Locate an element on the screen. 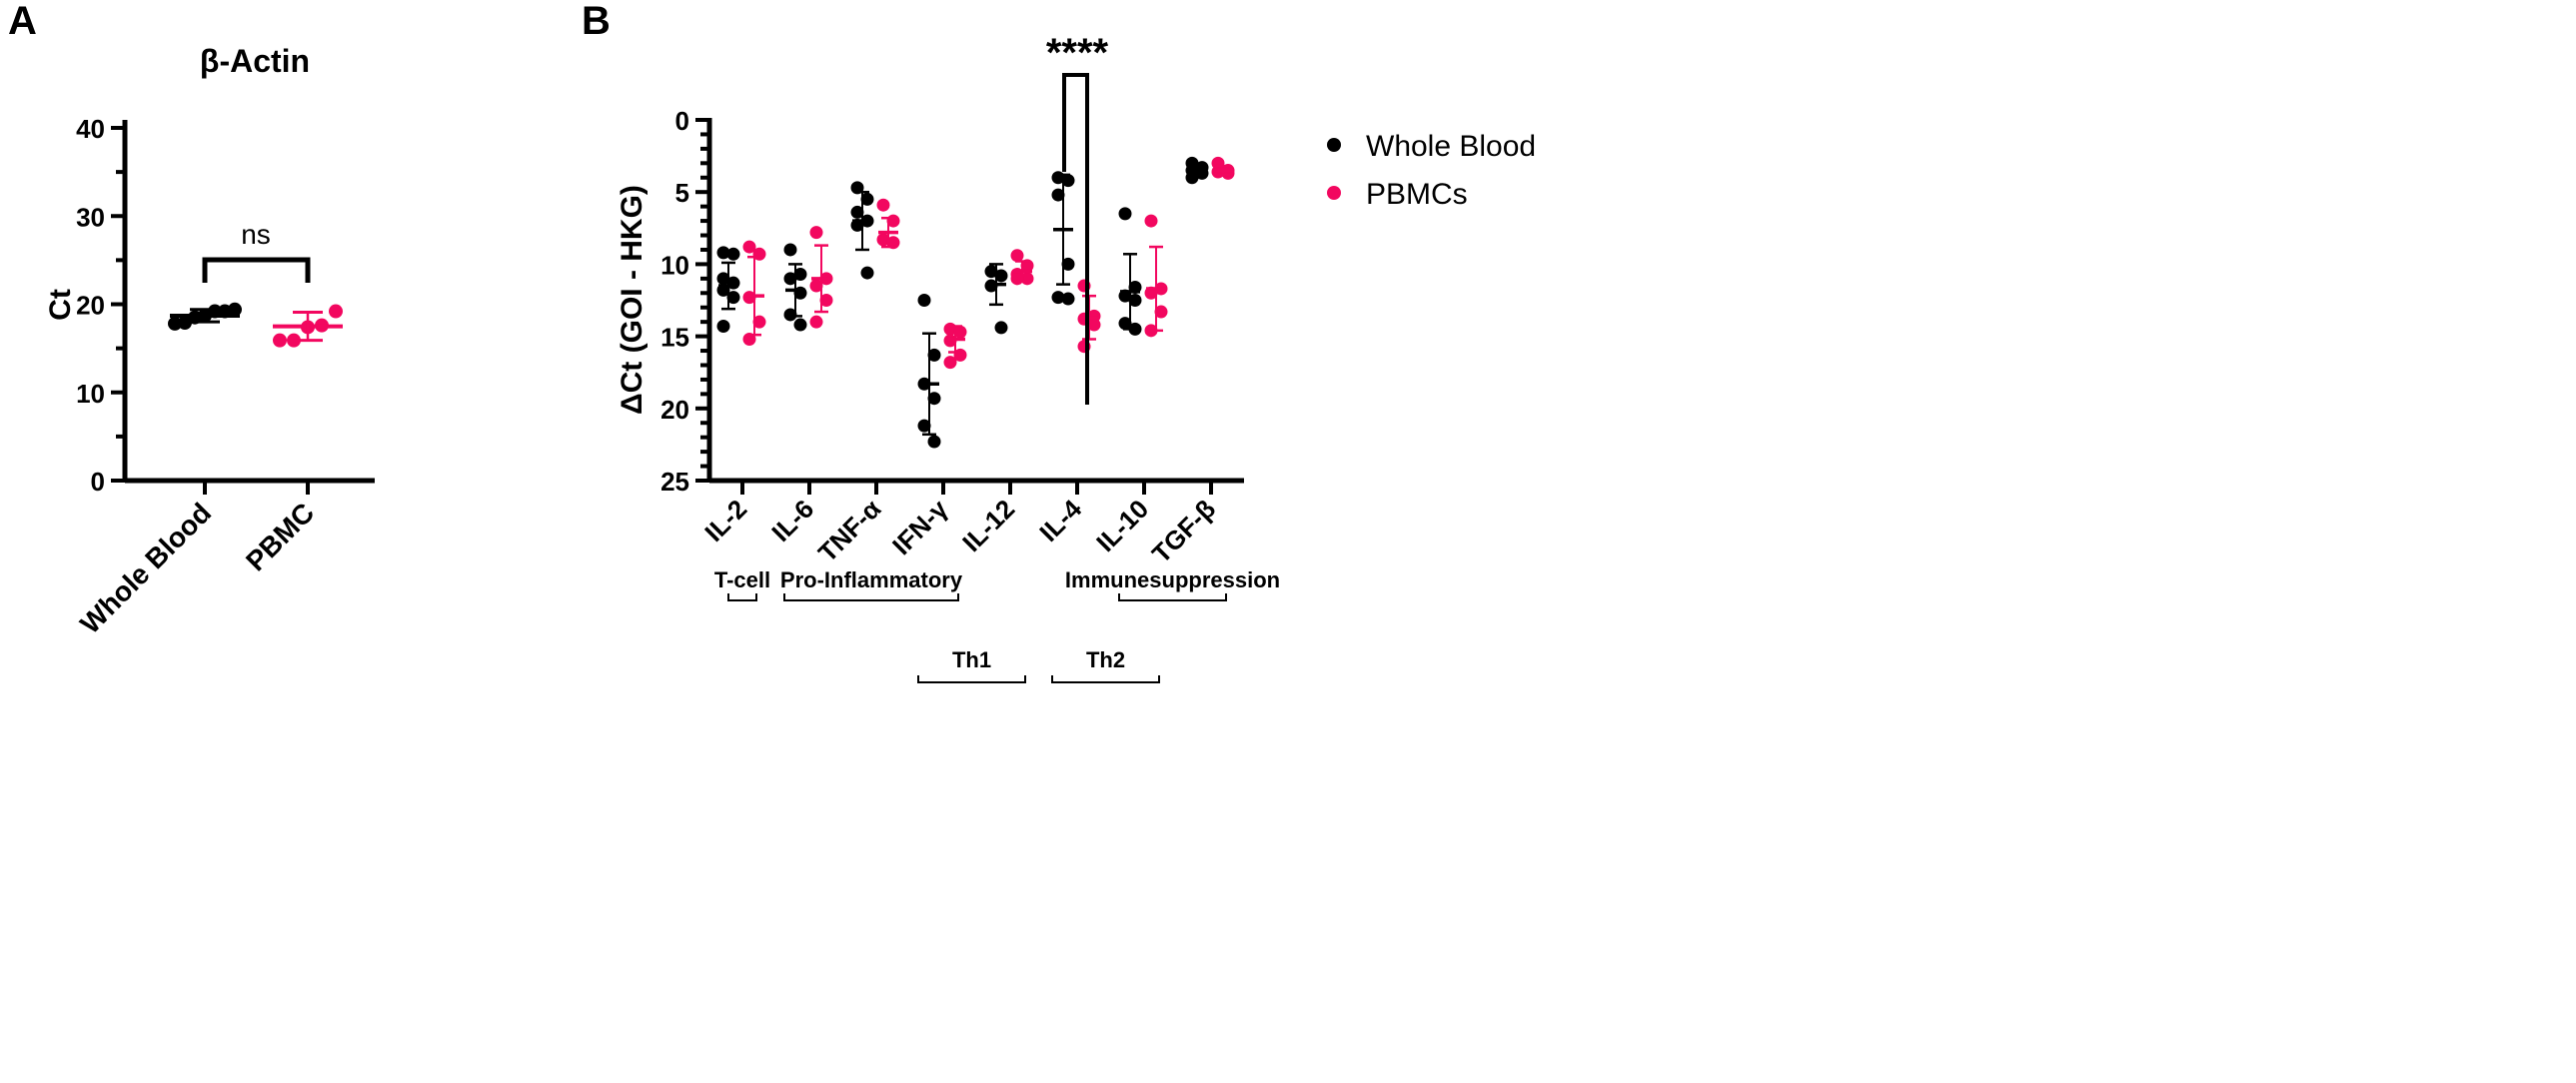 This screenshot has height=1083, width=2576. group-label: T-cell is located at coordinates (742, 579).